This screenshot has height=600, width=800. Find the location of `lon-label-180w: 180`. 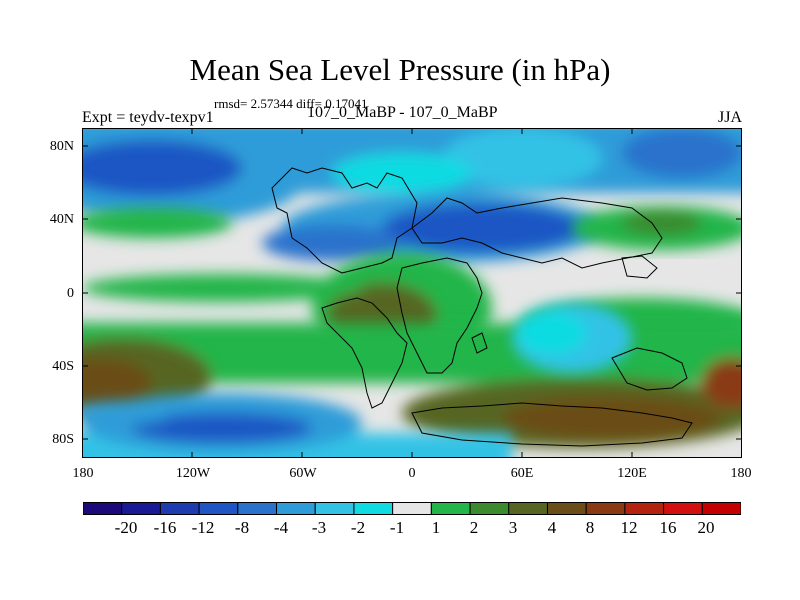

lon-label-180w: 180 is located at coordinates (83, 473).